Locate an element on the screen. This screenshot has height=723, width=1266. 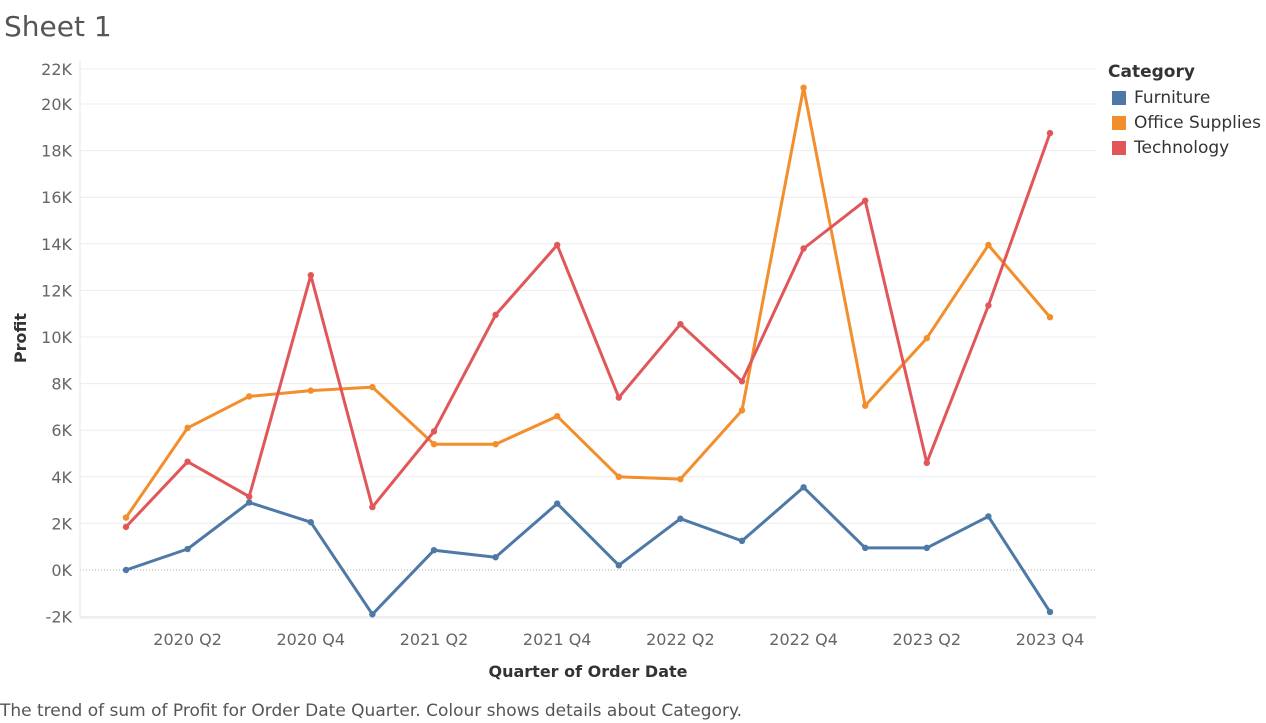
y-tick-label: 10K is located at coordinates (56, 337).